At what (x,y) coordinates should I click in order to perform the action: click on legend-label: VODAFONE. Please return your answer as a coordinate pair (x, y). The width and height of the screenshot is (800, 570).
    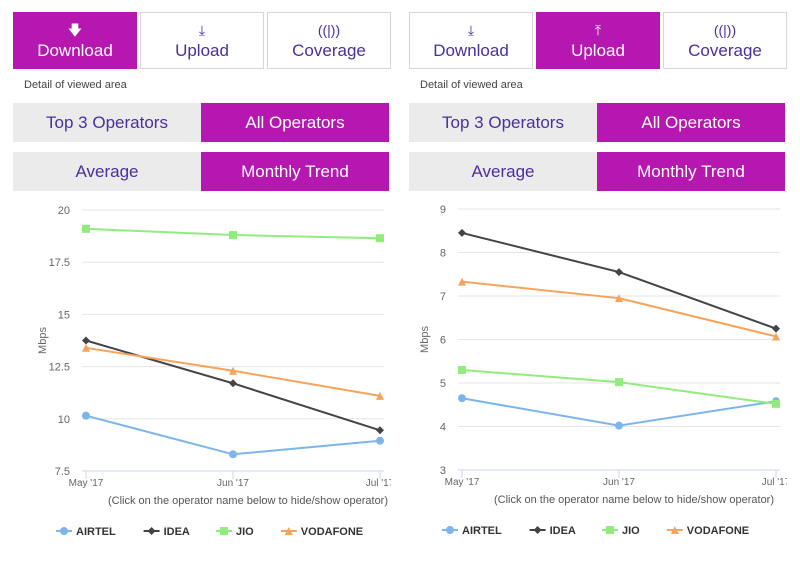
    Looking at the image, I should click on (718, 531).